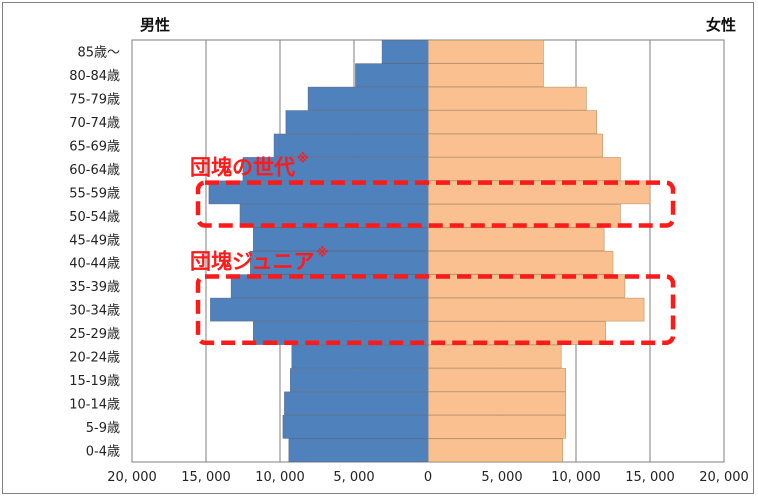 This screenshot has height=497, width=758. I want to click on age-label: 25-29歳, so click(94, 334).